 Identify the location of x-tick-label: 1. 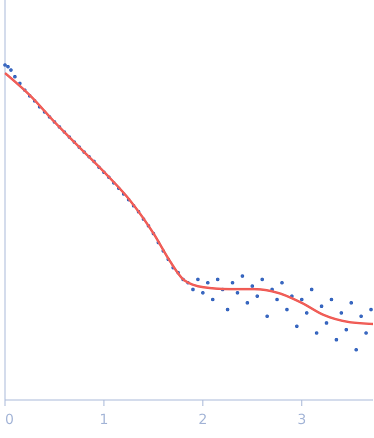
(103, 420).